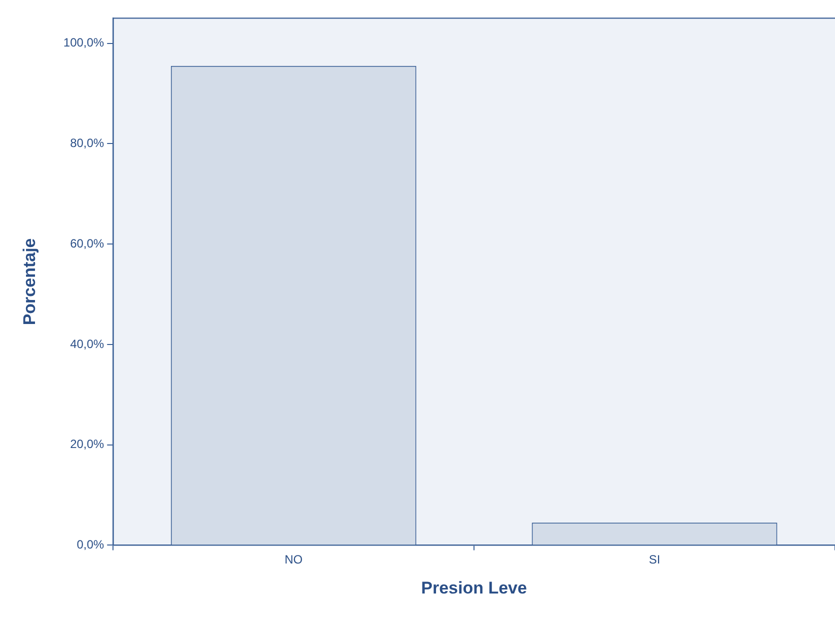 This screenshot has height=619, width=835. What do you see at coordinates (29, 282) in the screenshot?
I see `y-axis-title: Porcentaje` at bounding box center [29, 282].